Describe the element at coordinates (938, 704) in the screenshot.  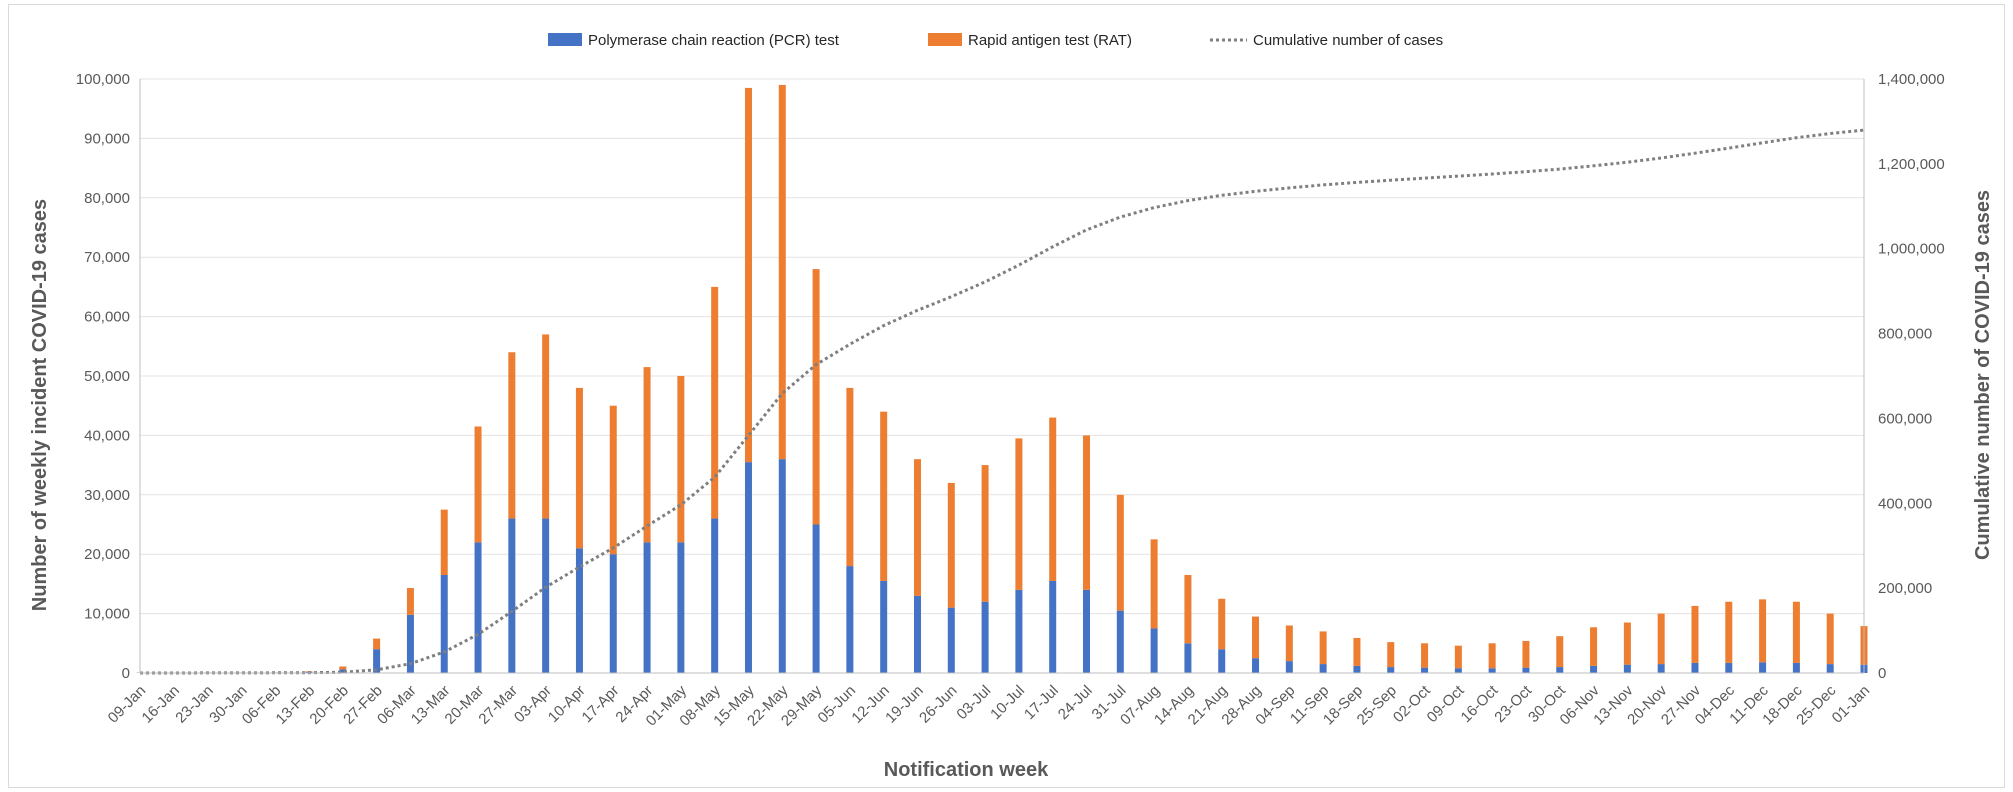
I see `x-tick-label: 26-Jun` at that location.